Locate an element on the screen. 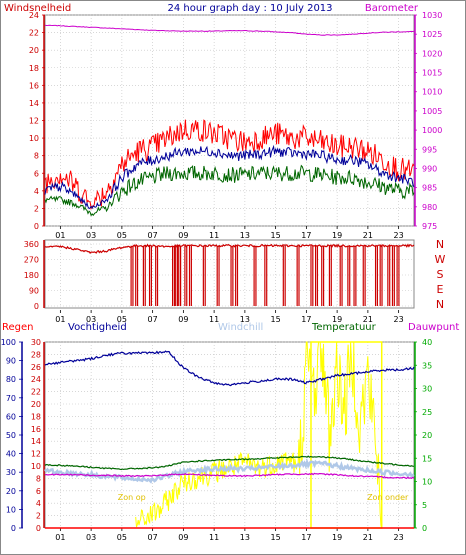  panel3-temp-tick-label: 24 is located at coordinates (36, 379).